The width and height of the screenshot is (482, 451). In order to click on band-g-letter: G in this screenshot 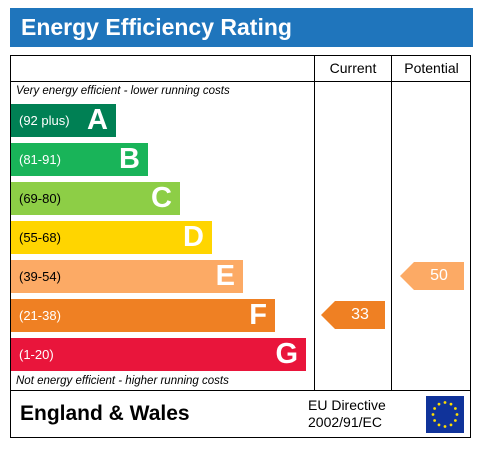, I will do `click(286, 354)`.